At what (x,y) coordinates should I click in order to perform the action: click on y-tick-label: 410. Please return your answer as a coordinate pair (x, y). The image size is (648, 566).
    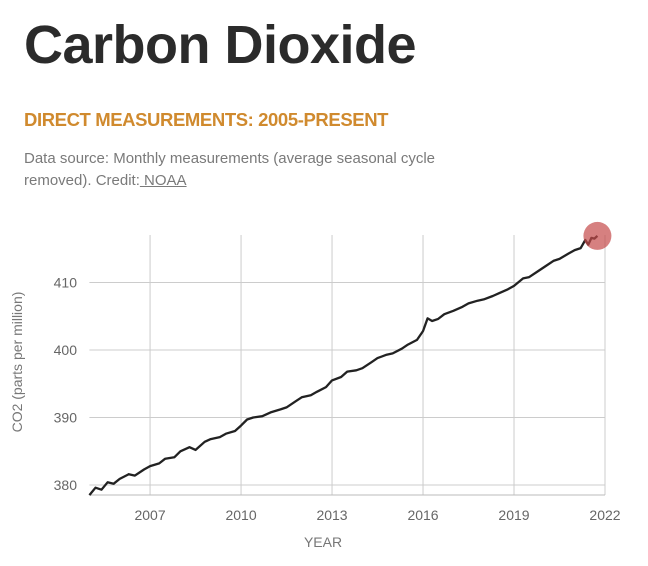
    Looking at the image, I should click on (66, 283).